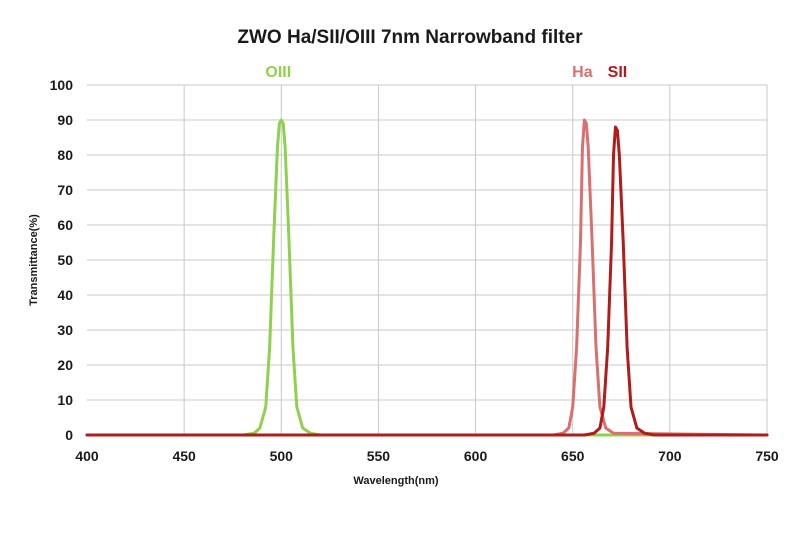 Image resolution: width=800 pixels, height=541 pixels. What do you see at coordinates (379, 456) in the screenshot?
I see `x-tick-label: 550` at bounding box center [379, 456].